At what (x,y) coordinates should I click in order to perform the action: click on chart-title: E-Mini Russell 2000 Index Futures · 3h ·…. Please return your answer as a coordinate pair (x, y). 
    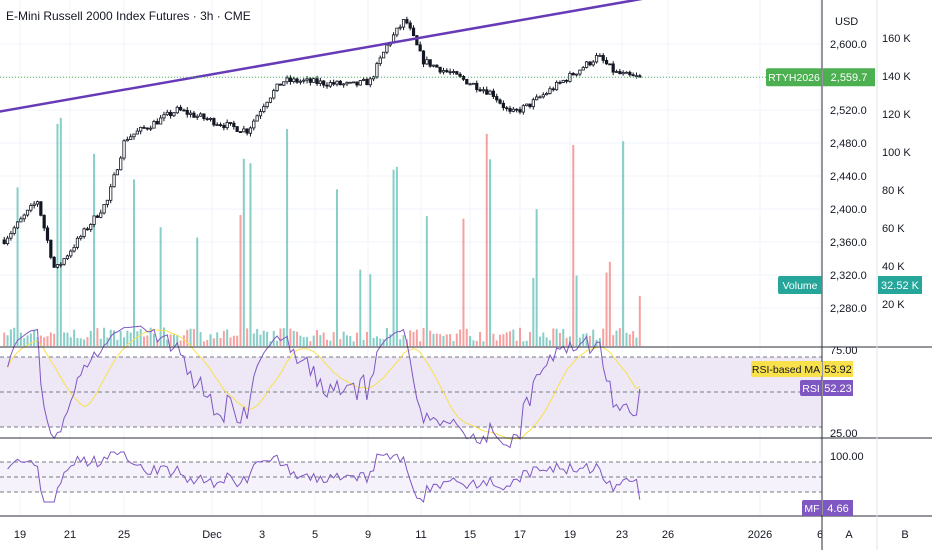
    Looking at the image, I should click on (128, 16).